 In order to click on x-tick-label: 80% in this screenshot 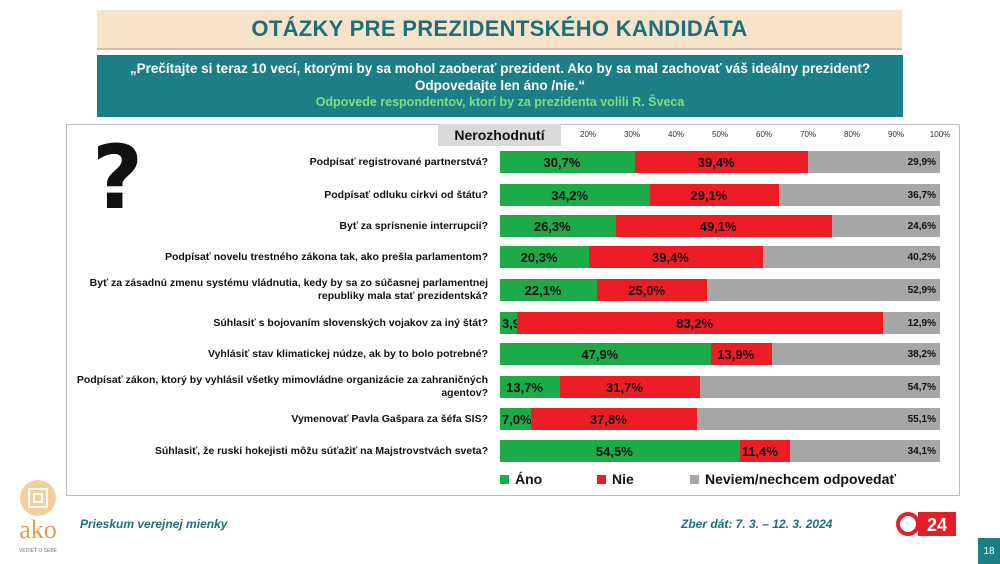, I will do `click(852, 134)`.